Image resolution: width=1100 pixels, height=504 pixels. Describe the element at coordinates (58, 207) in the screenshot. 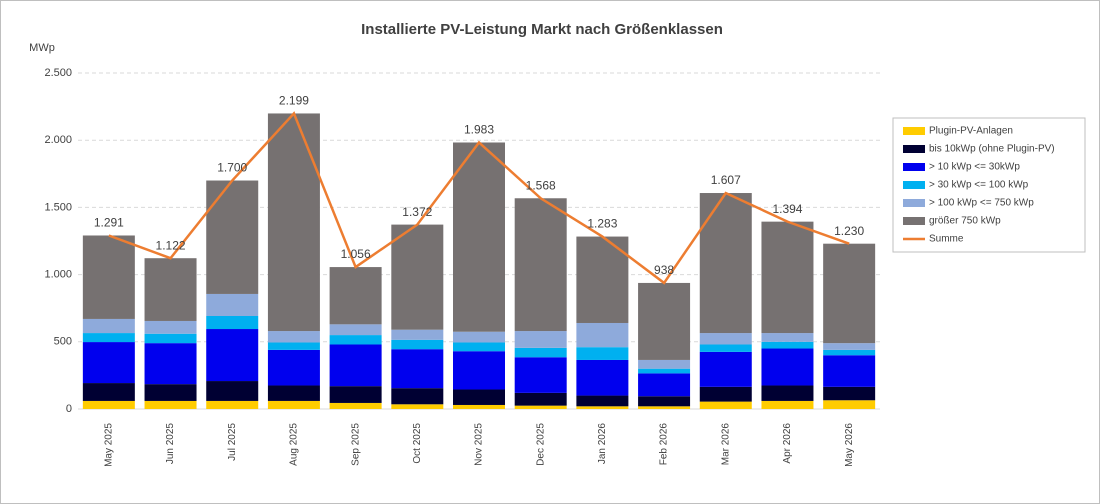

I see `y-tick-label: 1.500` at that location.